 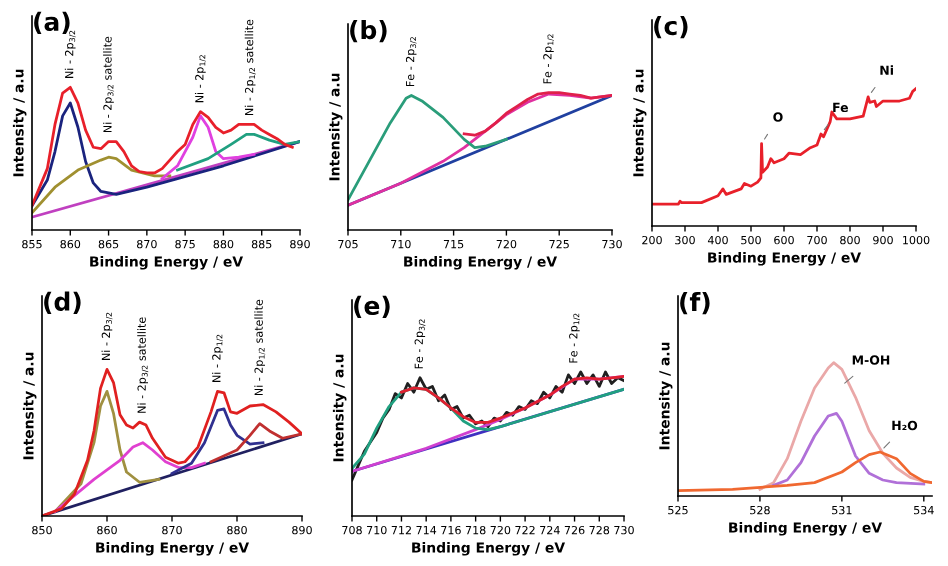 I want to click on chart-title: (b), so click(x=368, y=31).